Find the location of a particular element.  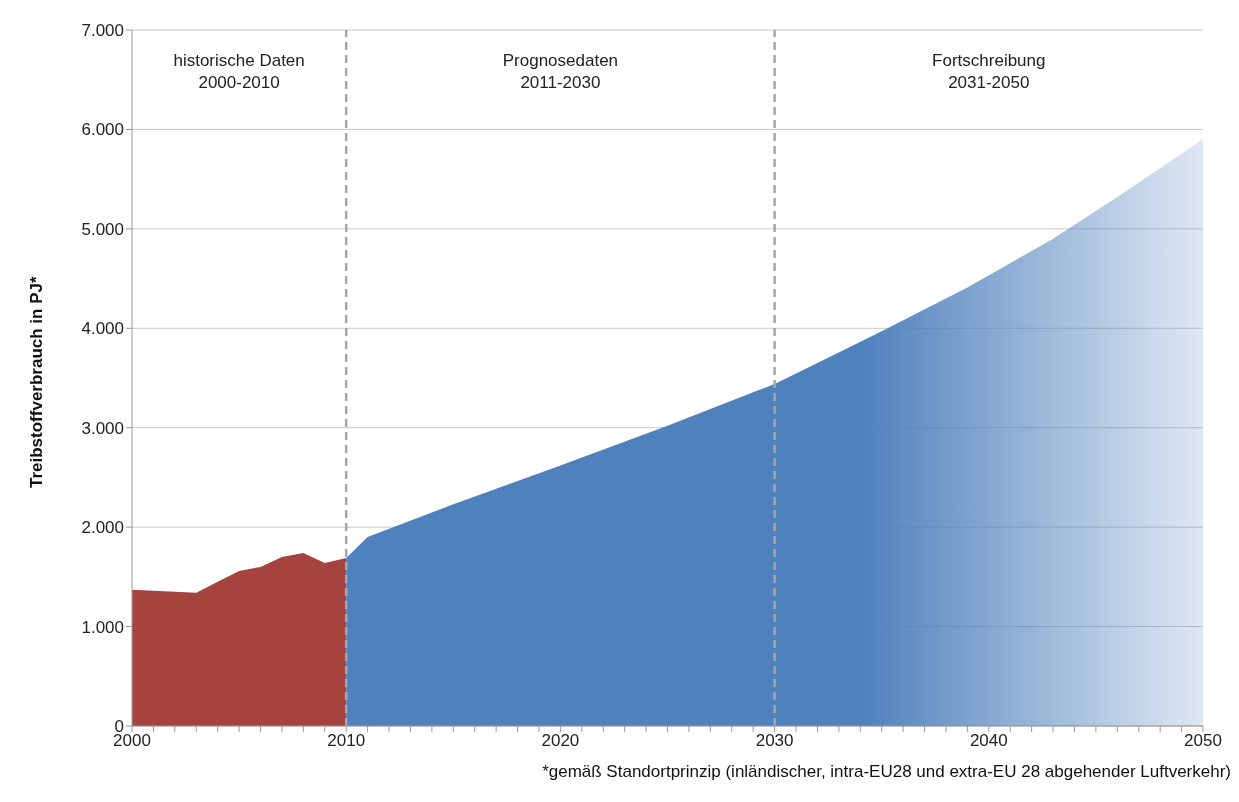

y-tick-label: 1.000 is located at coordinates (102, 627).